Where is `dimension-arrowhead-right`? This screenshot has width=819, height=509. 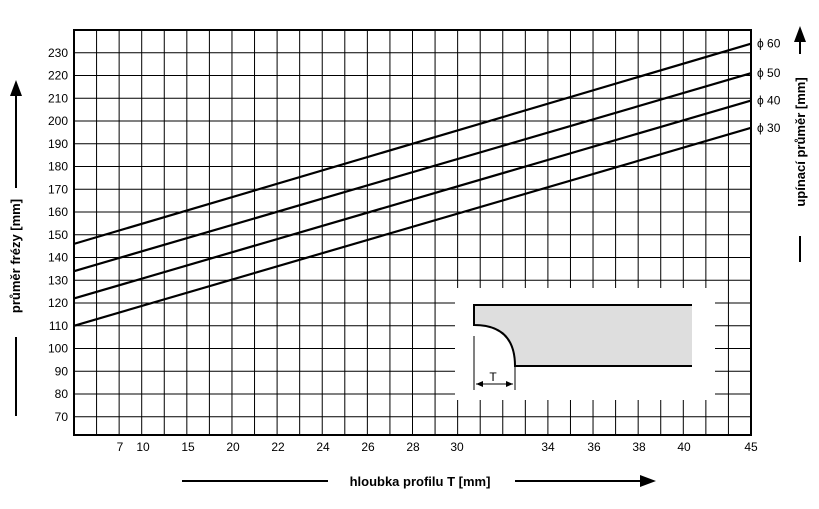 dimension-arrowhead-right is located at coordinates (509, 384).